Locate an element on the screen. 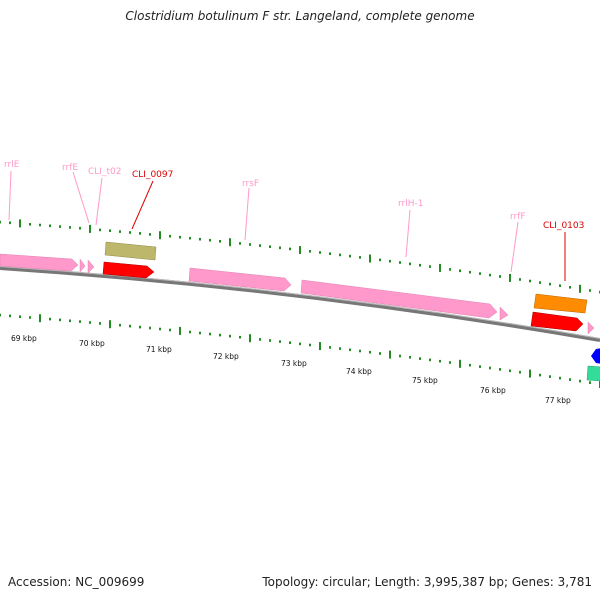  CLI-0097-khaki-feature is located at coordinates (130, 251).